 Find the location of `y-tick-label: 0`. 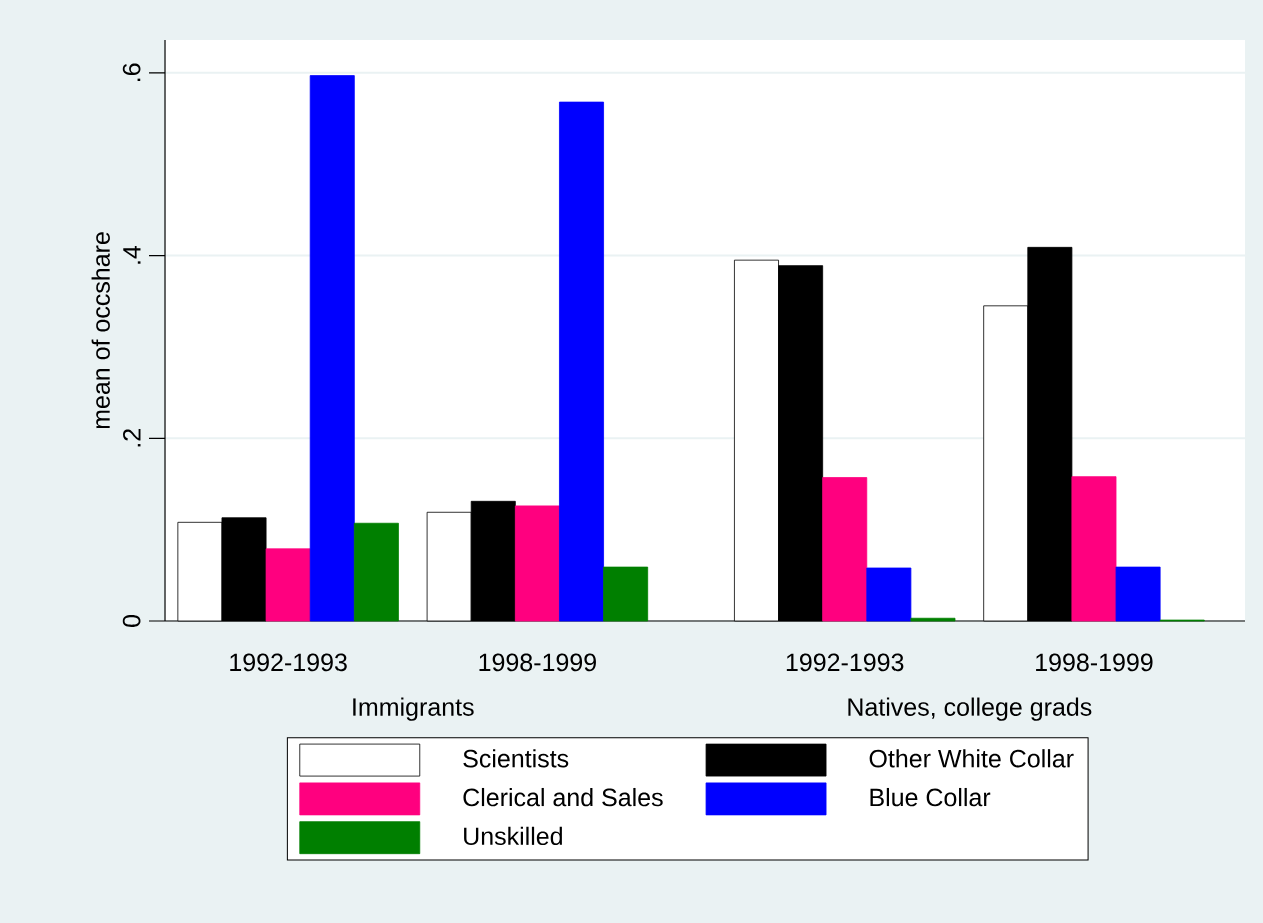

y-tick-label: 0 is located at coordinates (131, 621).